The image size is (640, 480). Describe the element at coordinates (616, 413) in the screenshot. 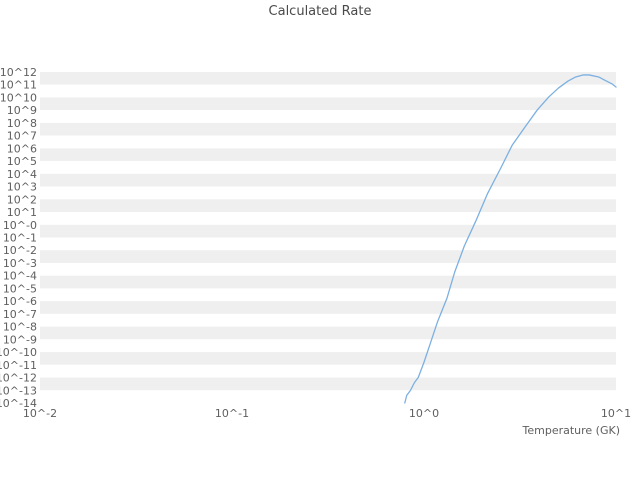

I see `x-tick-label: 10^1` at that location.